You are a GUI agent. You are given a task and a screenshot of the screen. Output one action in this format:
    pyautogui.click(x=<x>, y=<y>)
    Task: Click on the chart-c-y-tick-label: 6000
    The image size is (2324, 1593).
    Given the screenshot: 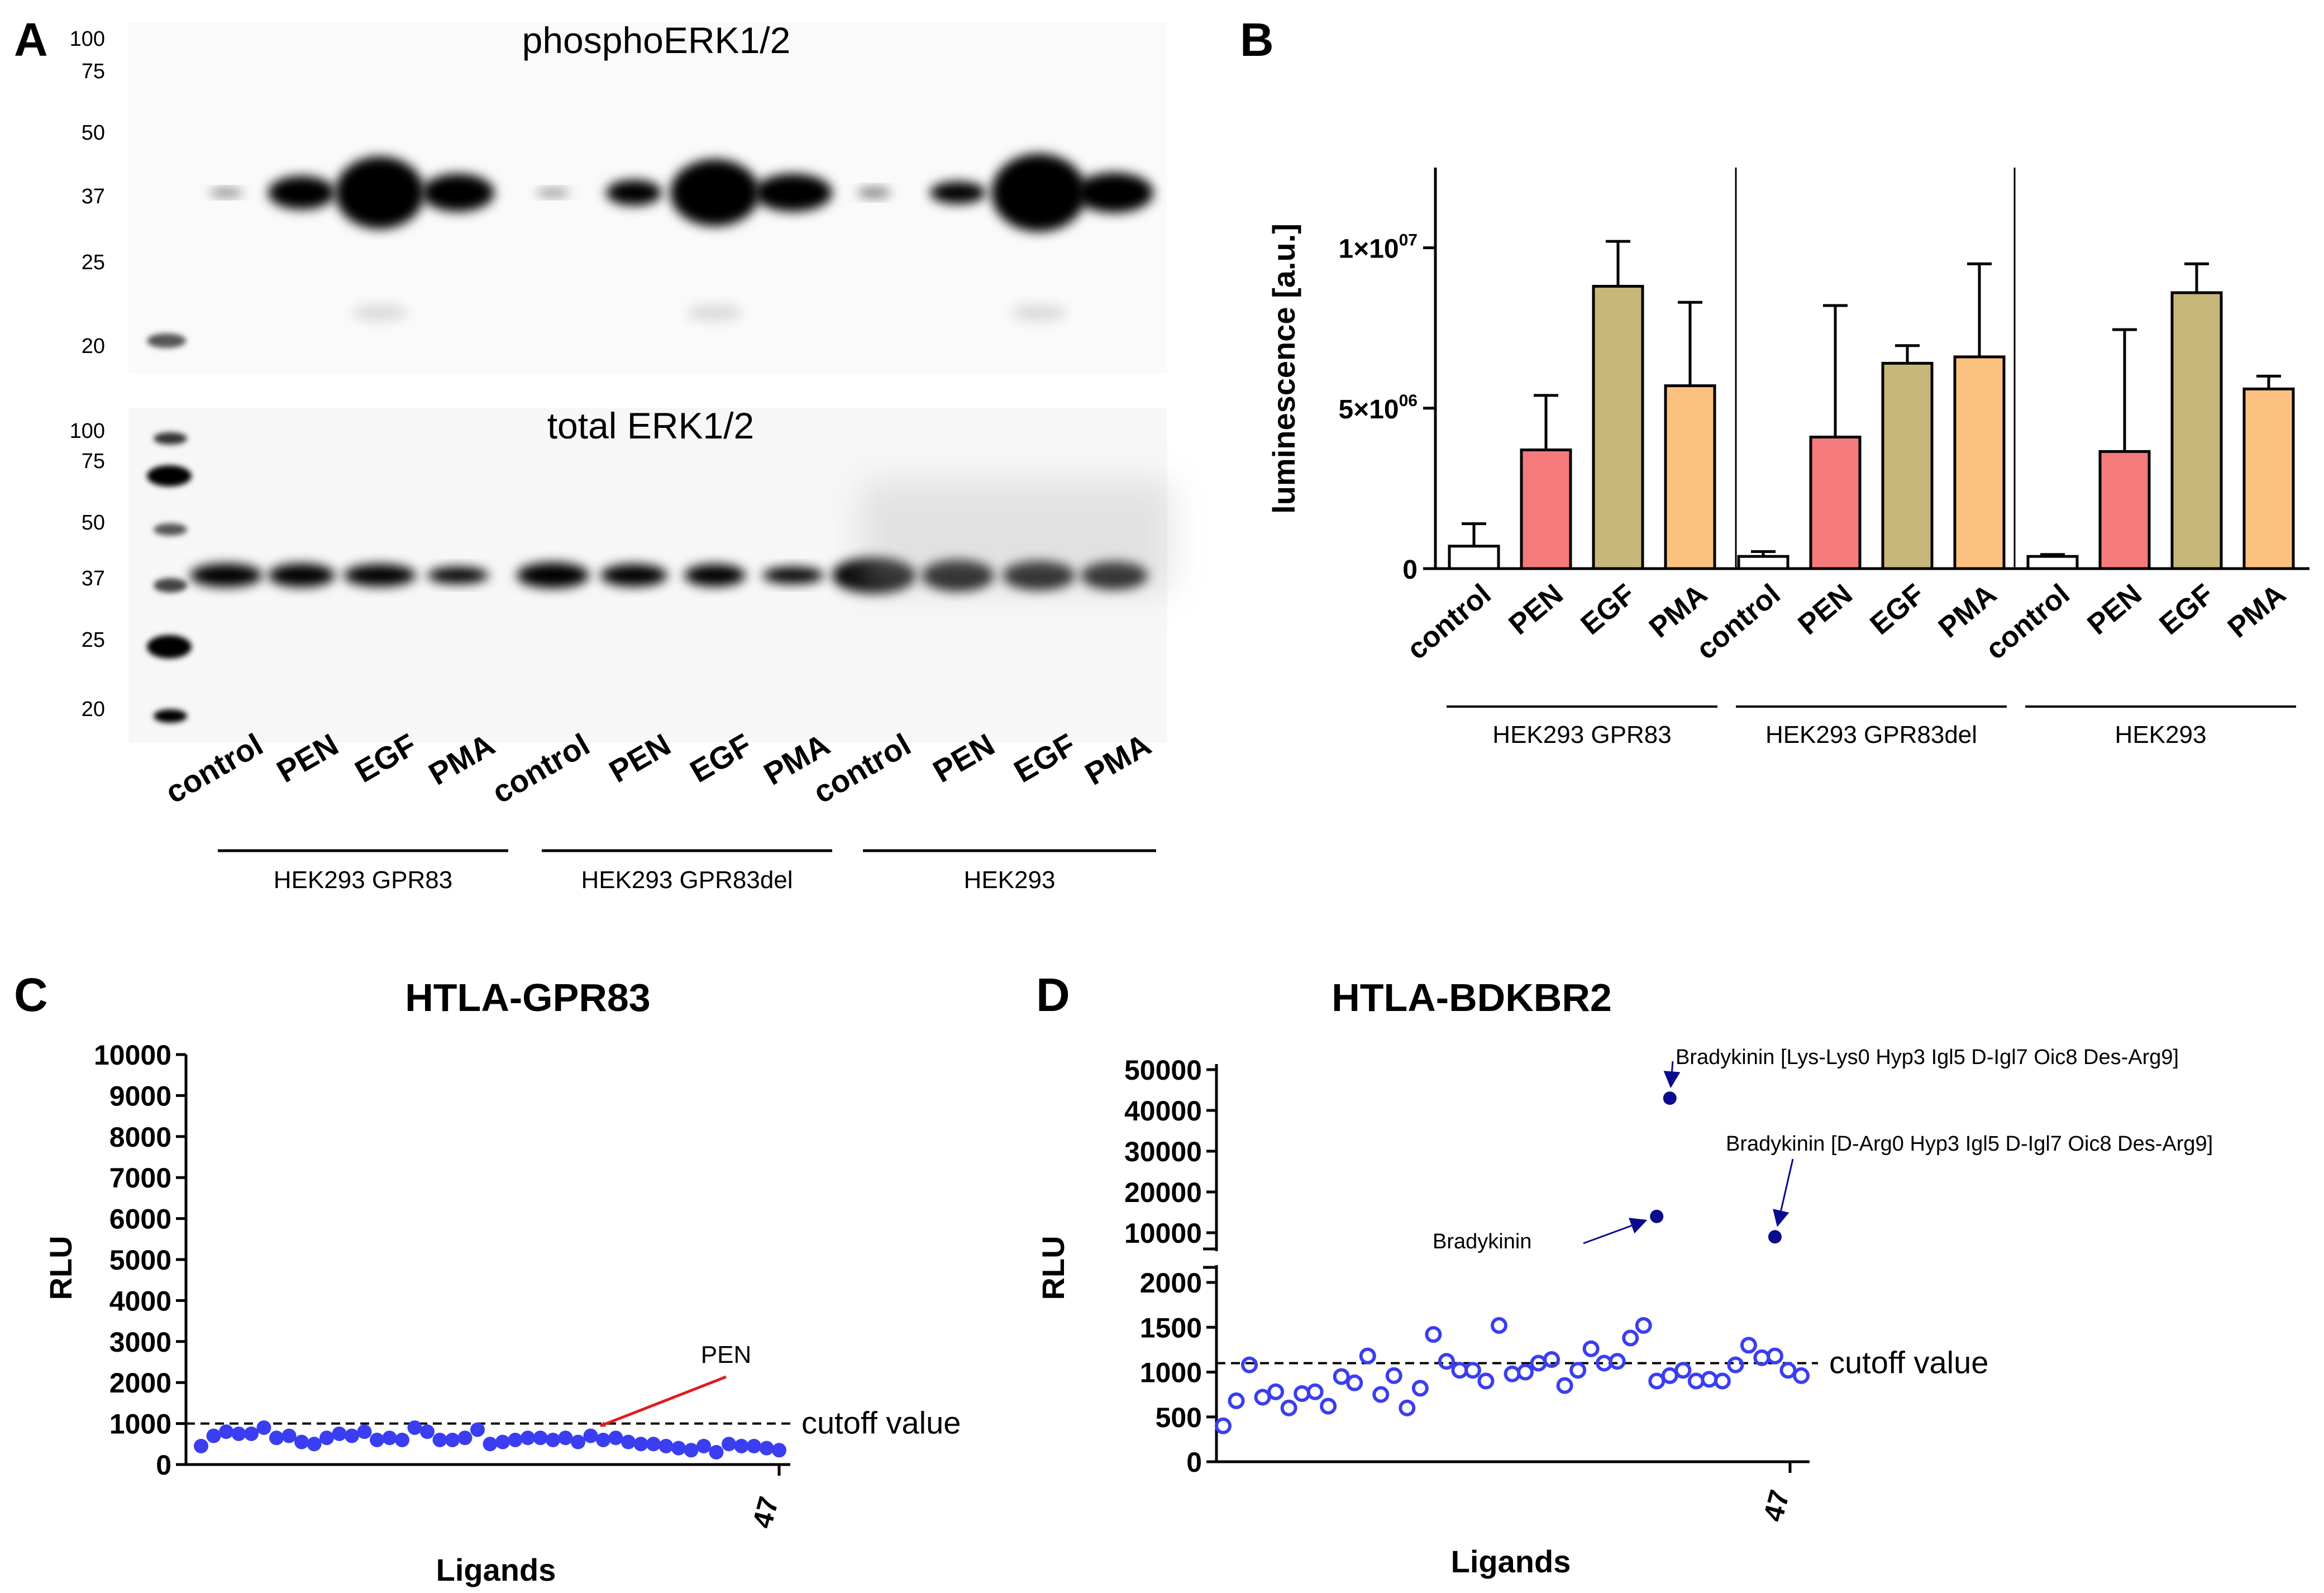 What is the action you would take?
    pyautogui.click(x=140, y=1219)
    